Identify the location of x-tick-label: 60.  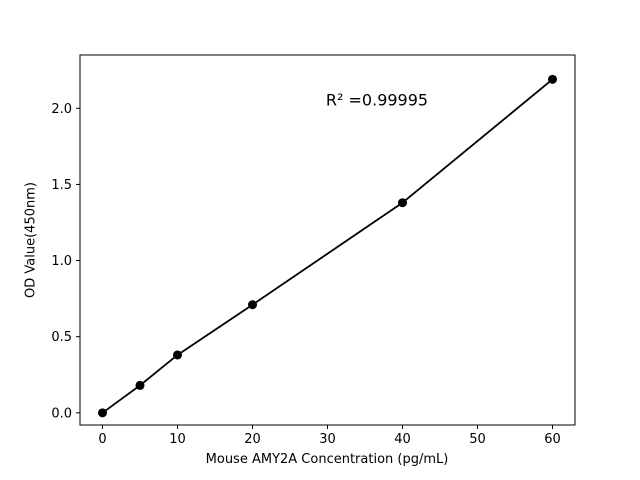
(552, 439).